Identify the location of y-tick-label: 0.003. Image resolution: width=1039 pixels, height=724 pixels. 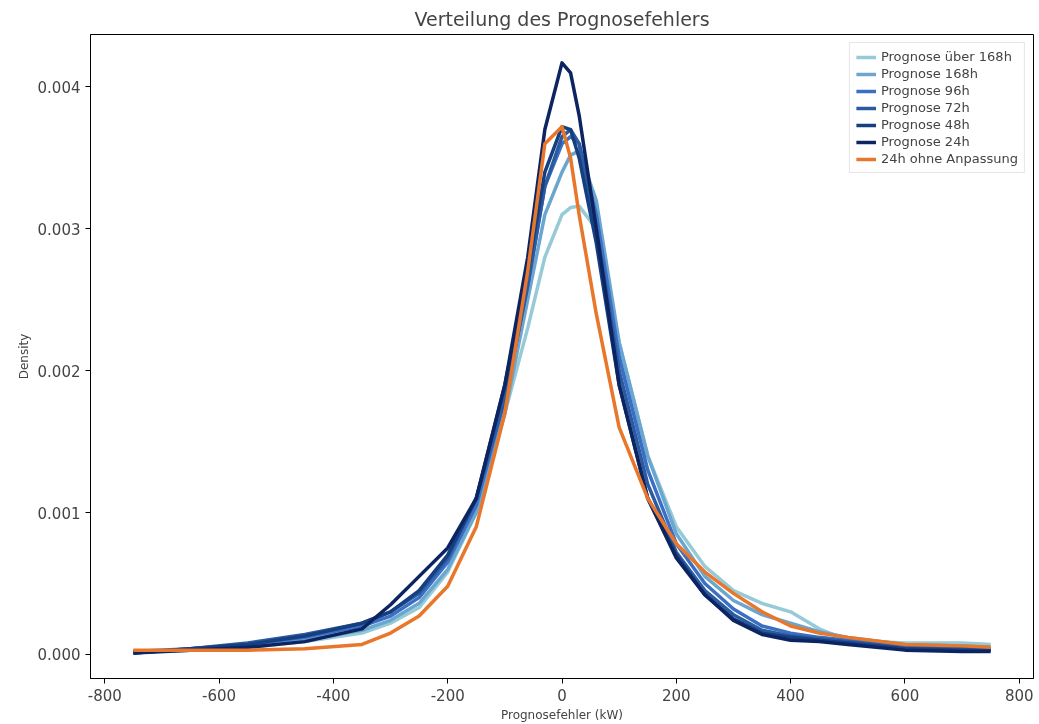
(59, 229).